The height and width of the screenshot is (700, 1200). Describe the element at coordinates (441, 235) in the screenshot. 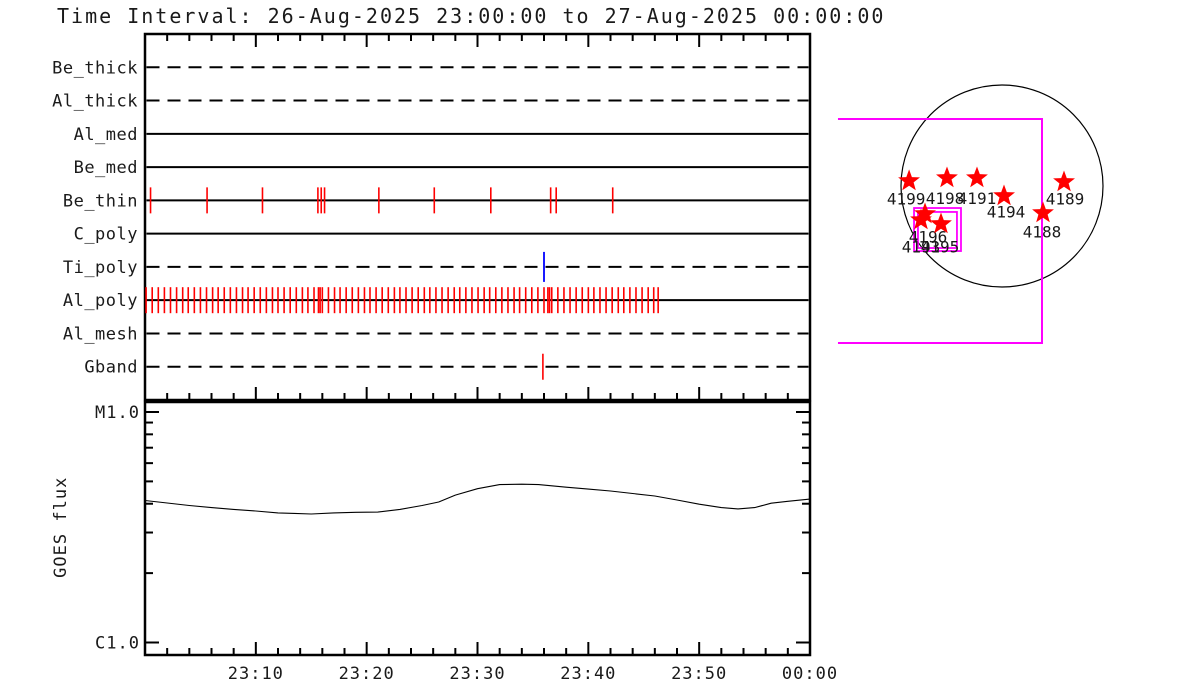

I see `filter-row-C_poly: C_poly` at that location.